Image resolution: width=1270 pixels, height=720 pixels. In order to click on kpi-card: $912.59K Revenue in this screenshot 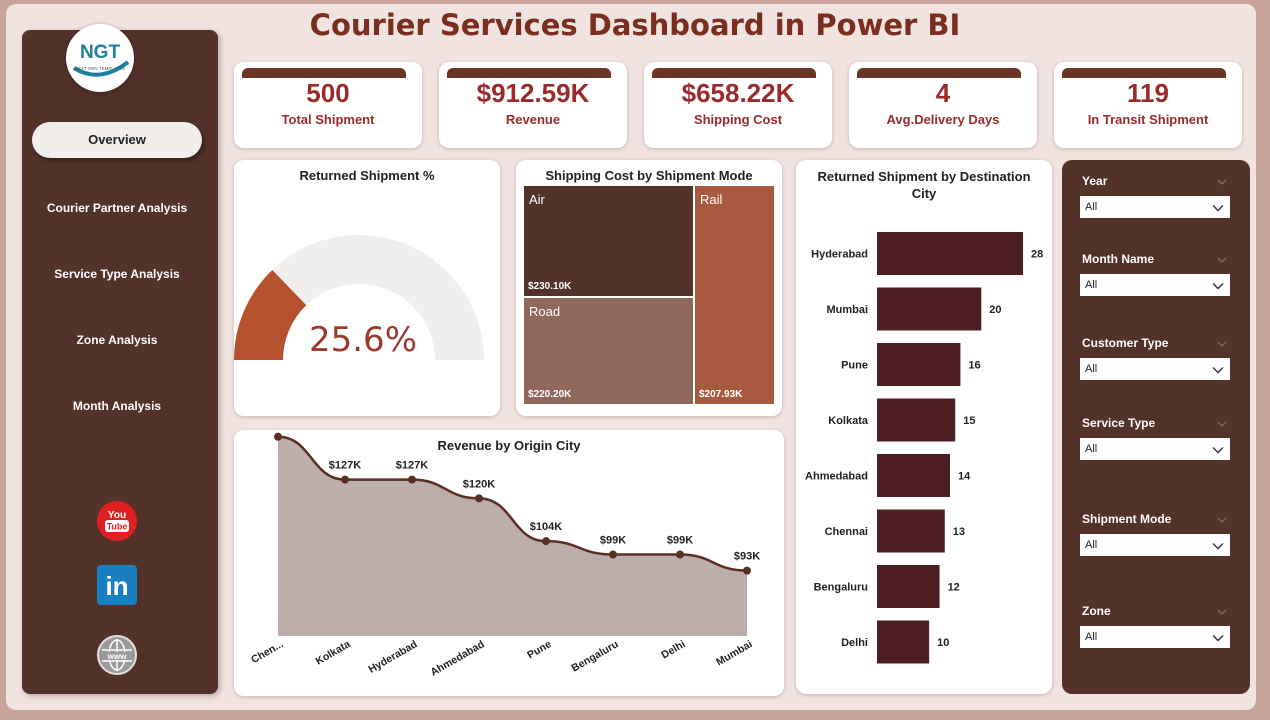, I will do `click(533, 105)`.